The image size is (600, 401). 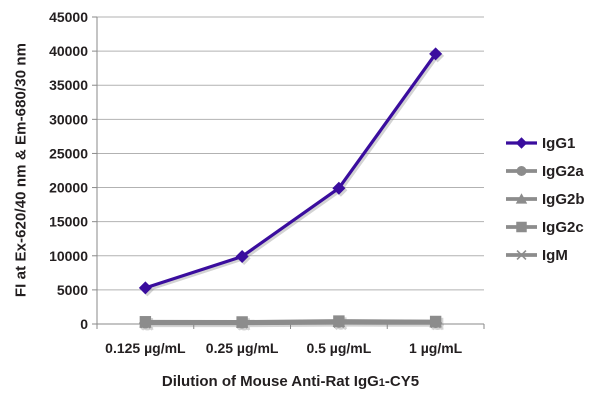 I want to click on y-tick-label: 30000, so click(x=68, y=119).